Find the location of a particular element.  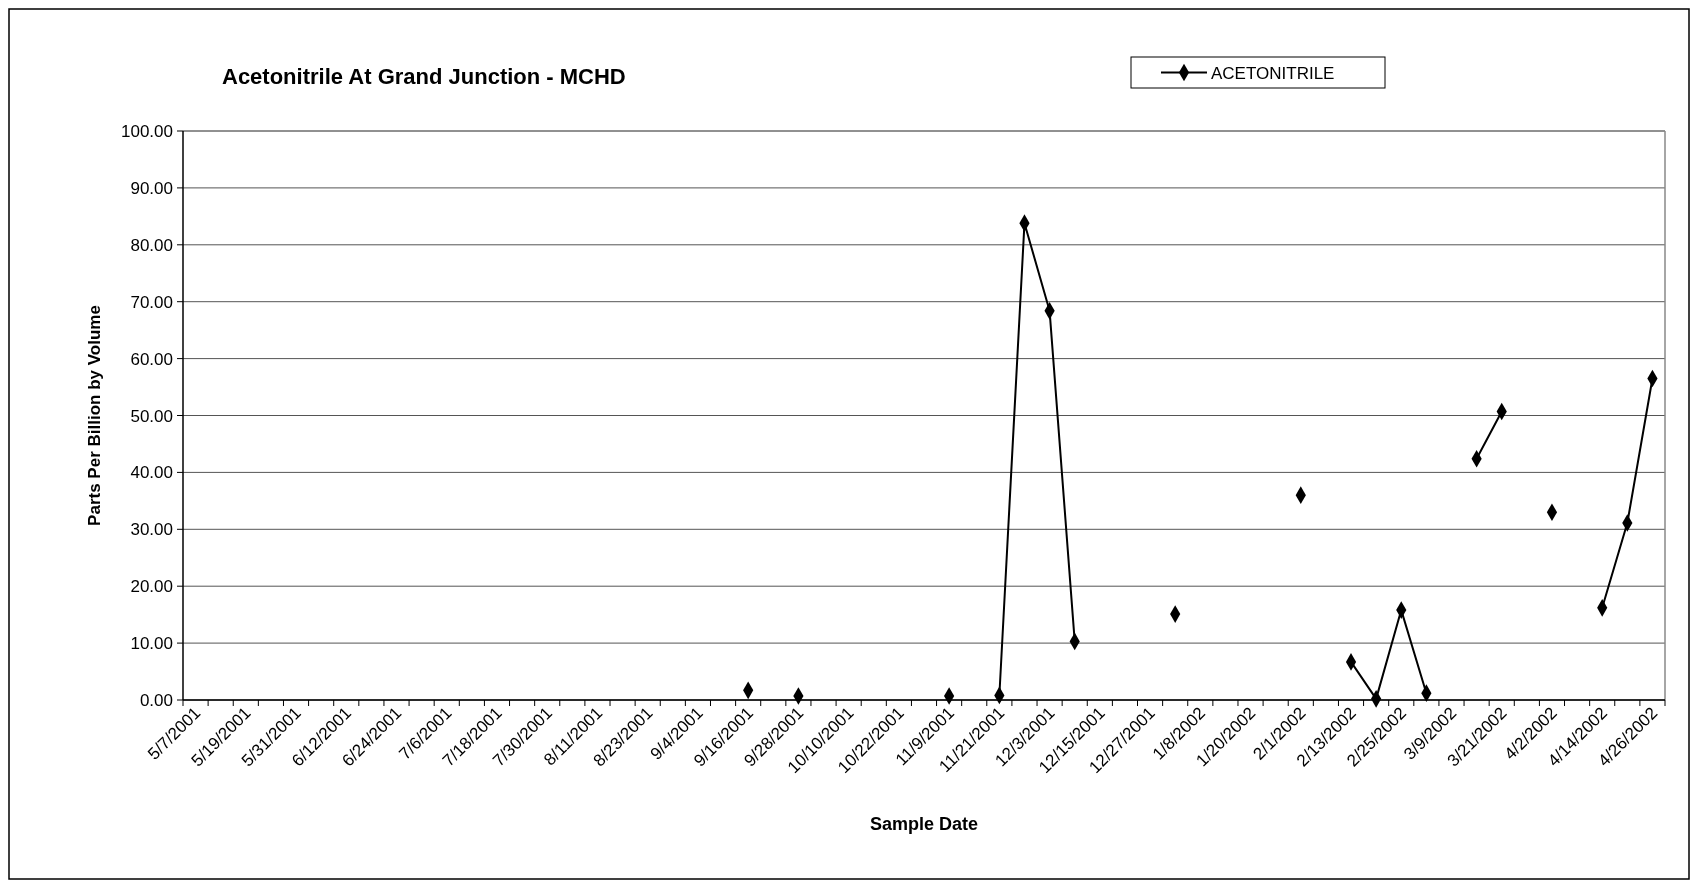

y-tick-label: 30.00 is located at coordinates (151, 530).